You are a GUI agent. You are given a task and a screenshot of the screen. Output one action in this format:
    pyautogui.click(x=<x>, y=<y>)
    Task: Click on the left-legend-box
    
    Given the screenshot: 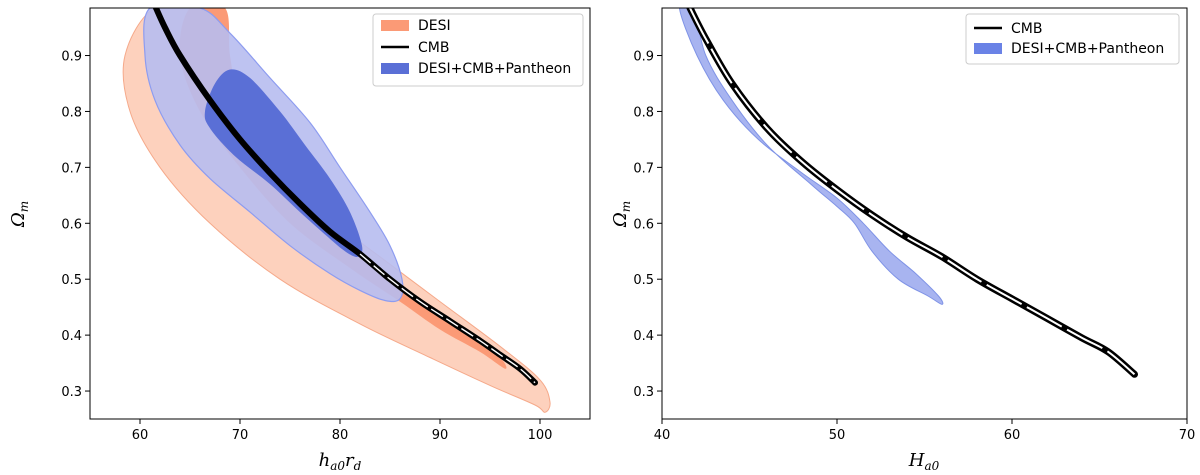 What is the action you would take?
    pyautogui.click(x=478, y=50)
    